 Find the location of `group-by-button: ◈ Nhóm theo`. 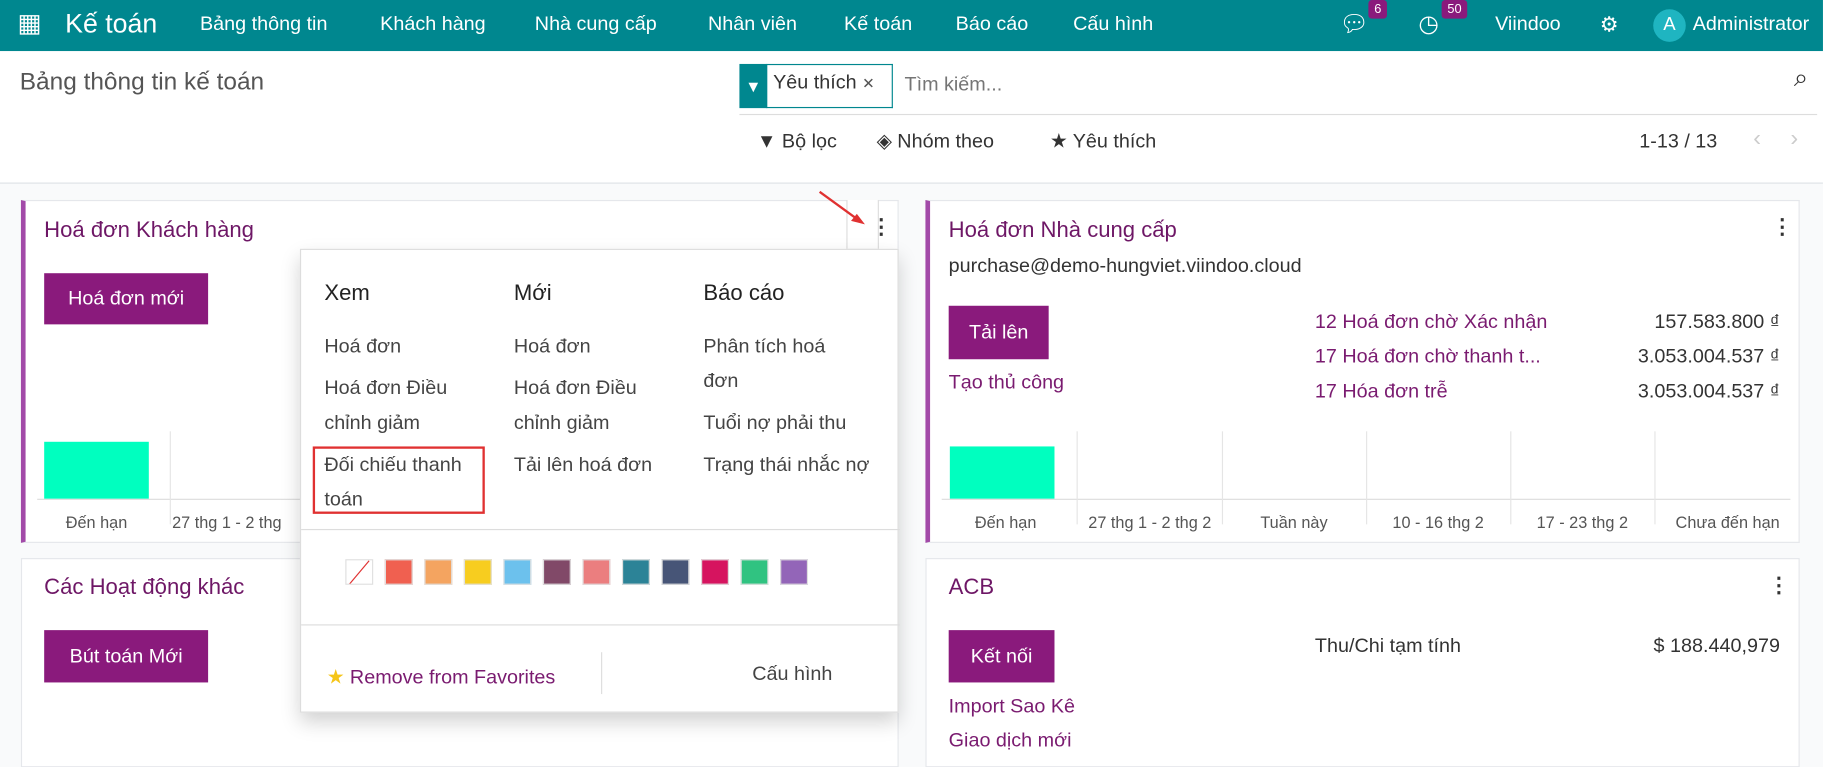

group-by-button: ◈ Nhóm theo is located at coordinates (935, 141).